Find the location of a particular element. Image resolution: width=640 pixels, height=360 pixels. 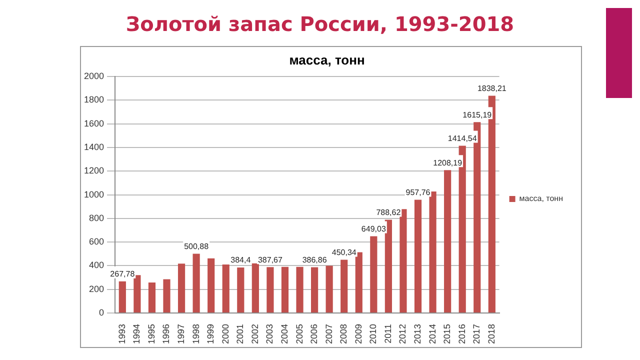

data-label: 788,62 is located at coordinates (389, 212).